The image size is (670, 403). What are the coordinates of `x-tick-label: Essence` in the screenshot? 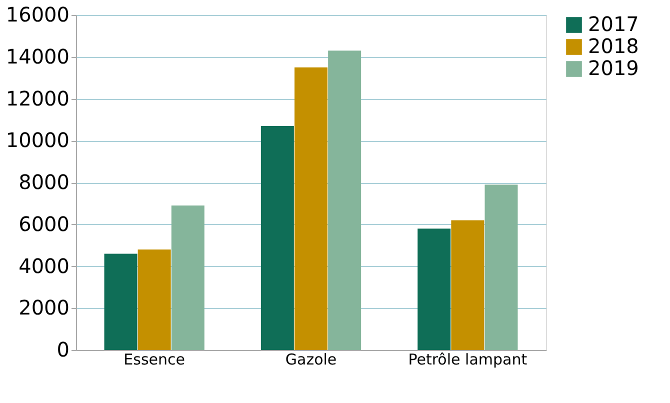 It's located at (154, 359).